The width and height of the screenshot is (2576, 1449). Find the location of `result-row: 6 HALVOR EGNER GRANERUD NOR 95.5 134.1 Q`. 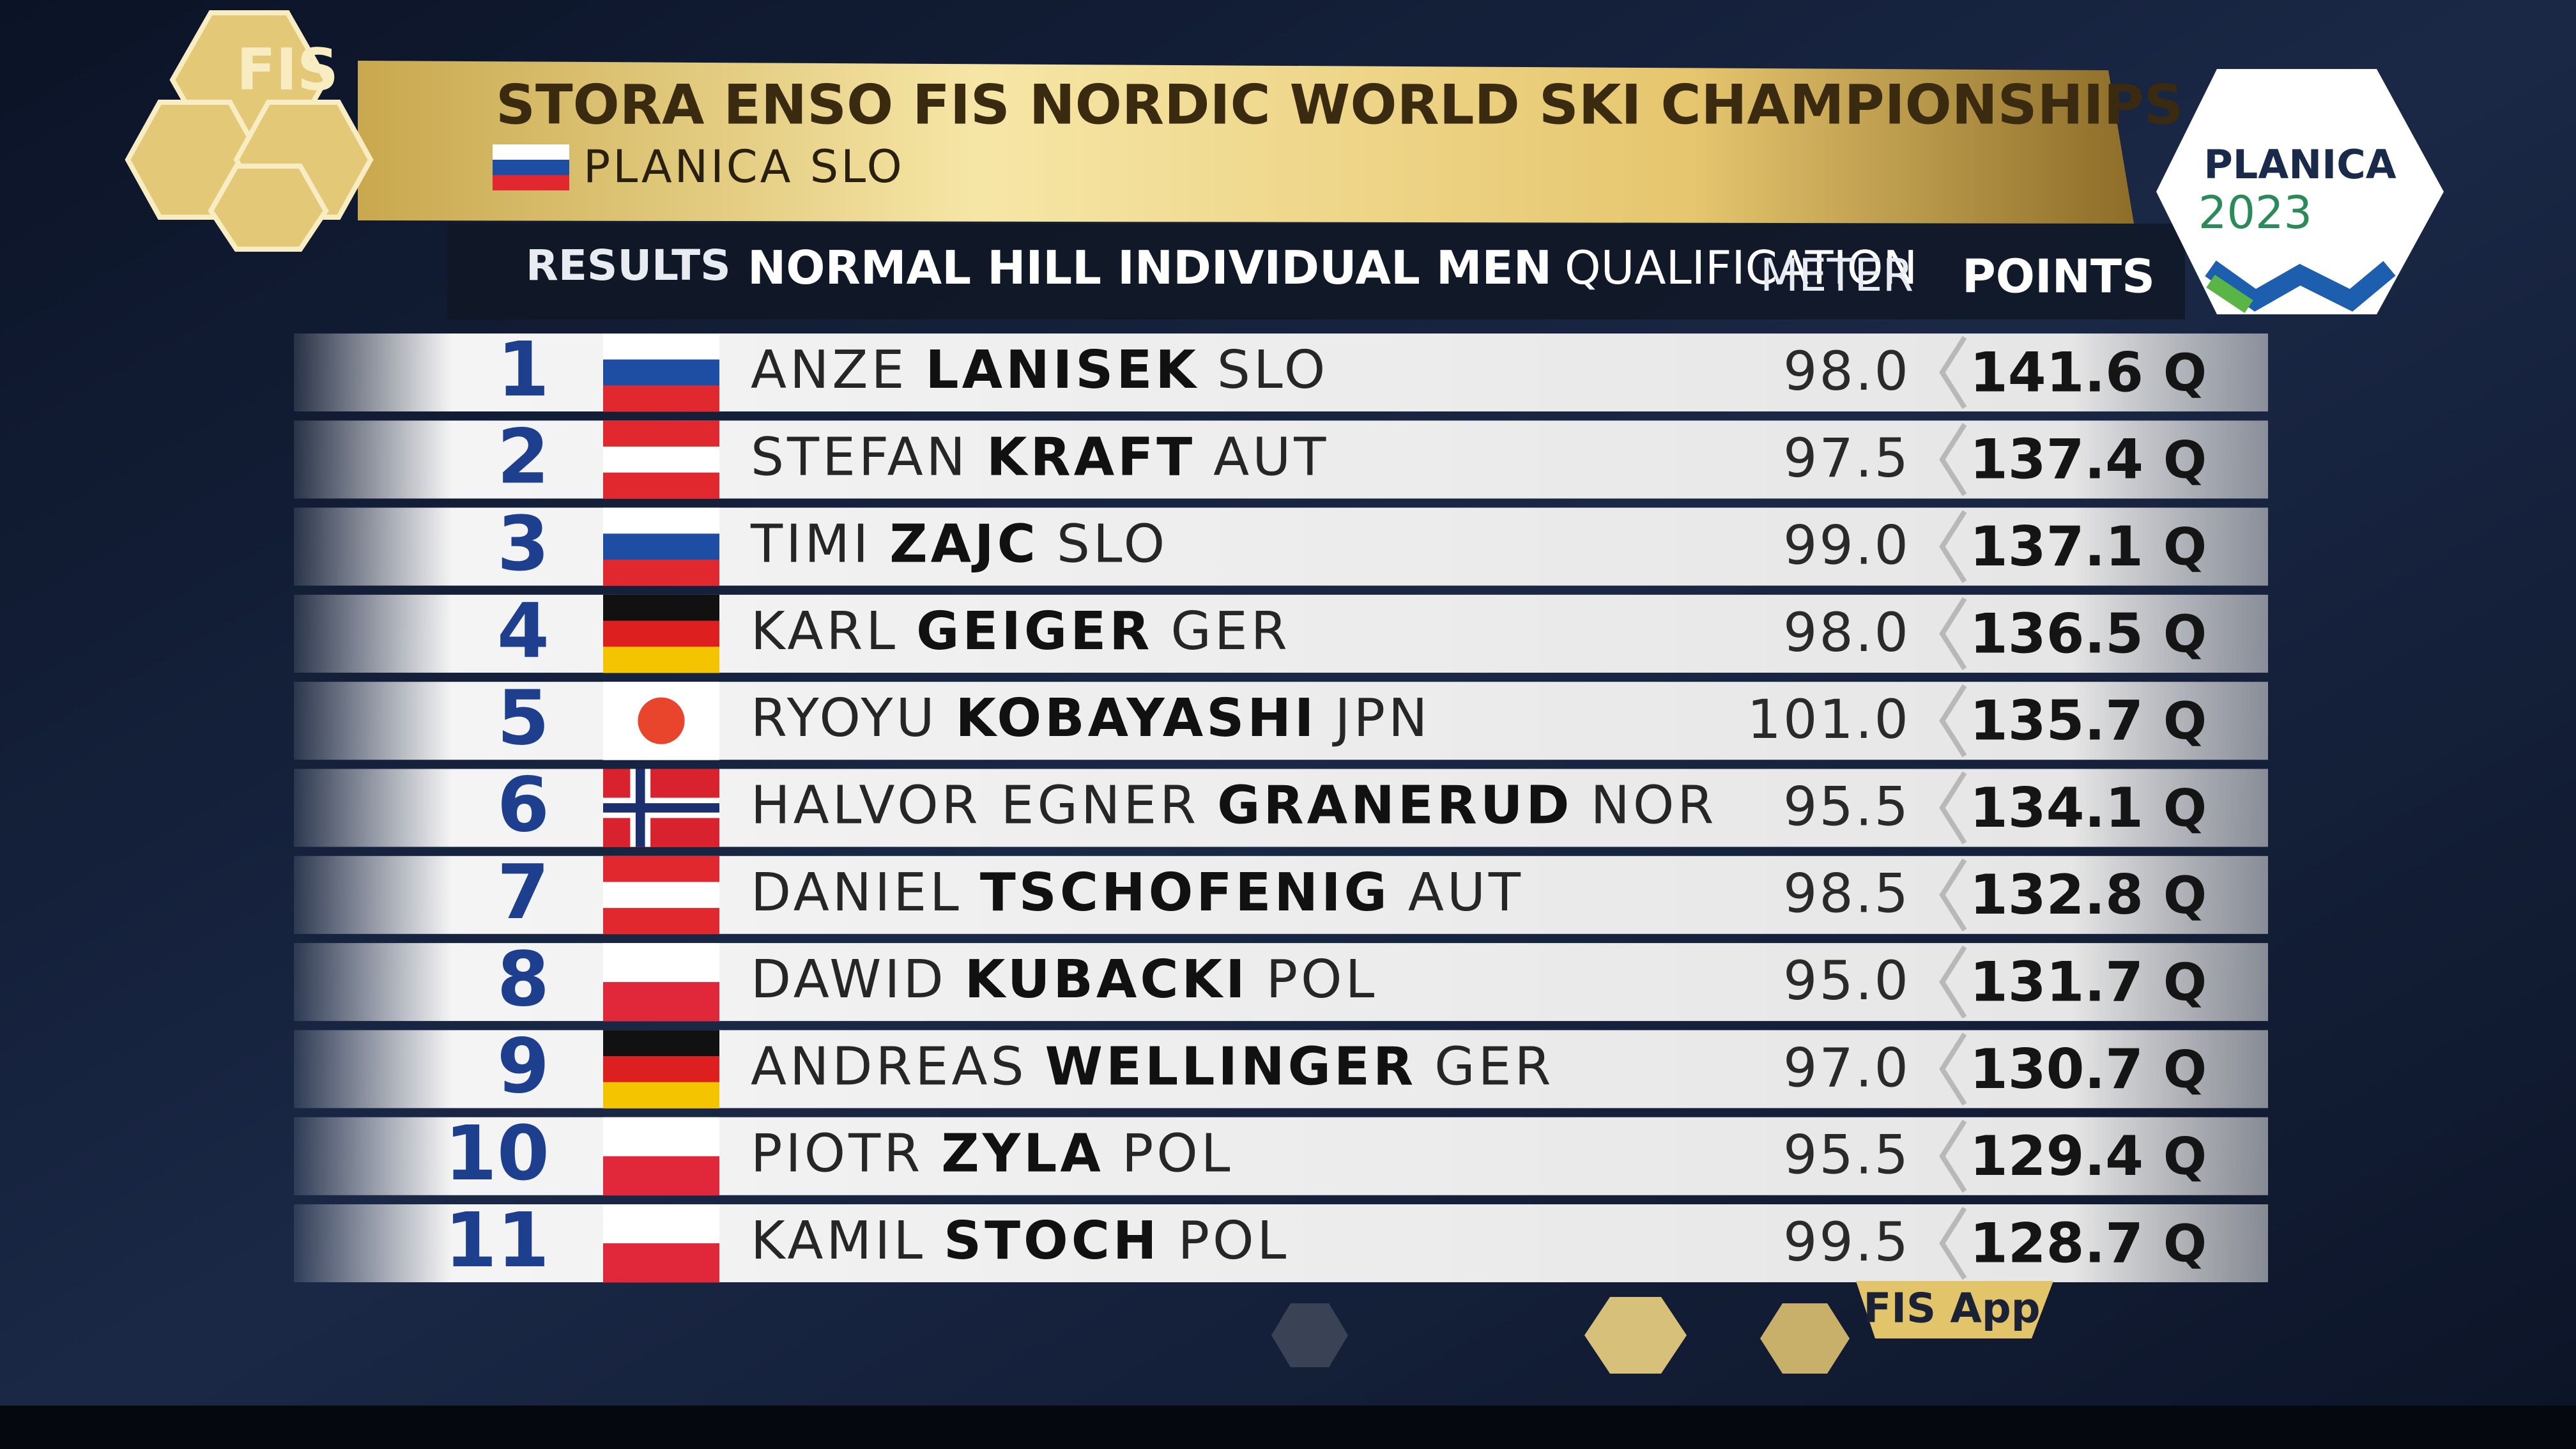

result-row: 6 HALVOR EGNER GRANERUD NOR 95.5 134.1 Q is located at coordinates (1281, 805).